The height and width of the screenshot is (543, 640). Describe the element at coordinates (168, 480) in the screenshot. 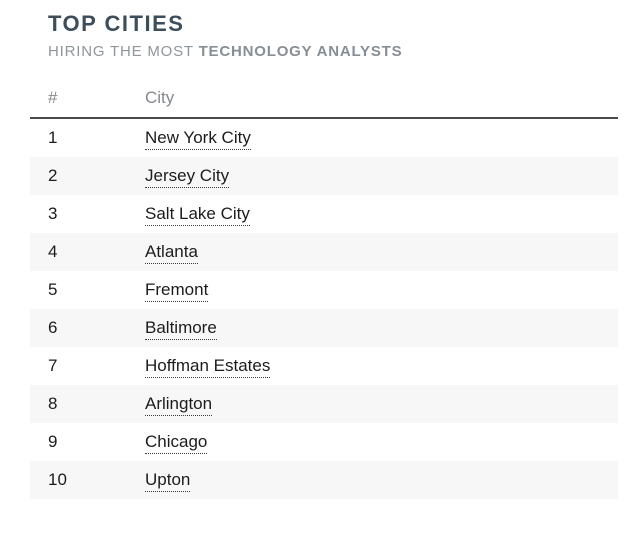

I see `city-link: Upton` at that location.